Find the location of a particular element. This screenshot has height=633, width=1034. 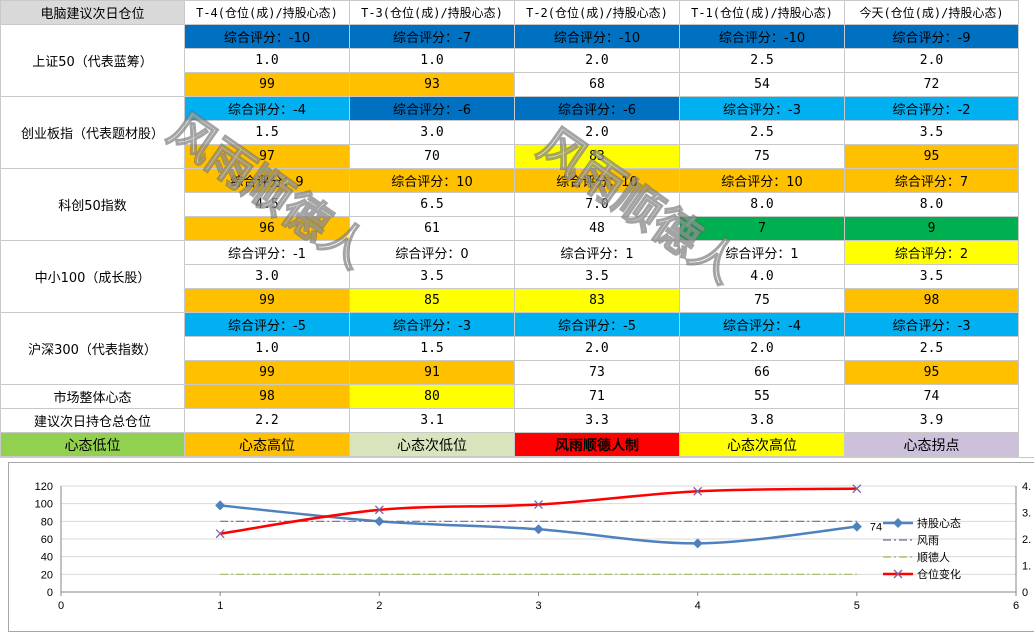

index-label: 沪深300（代表指数） is located at coordinates (92, 348).